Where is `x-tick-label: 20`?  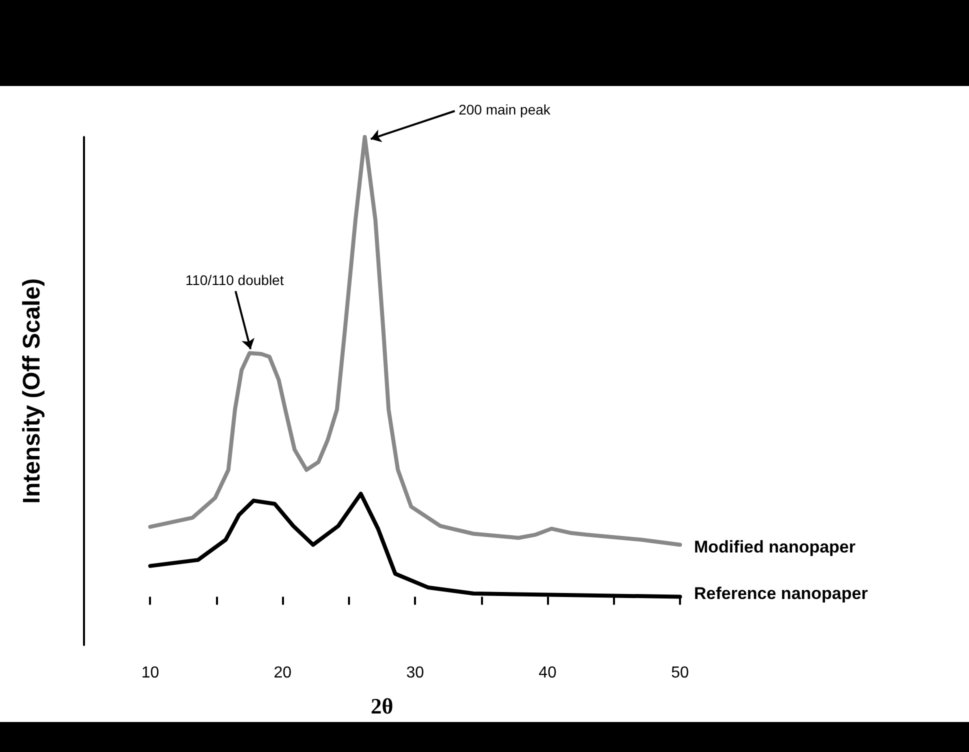 x-tick-label: 20 is located at coordinates (283, 673).